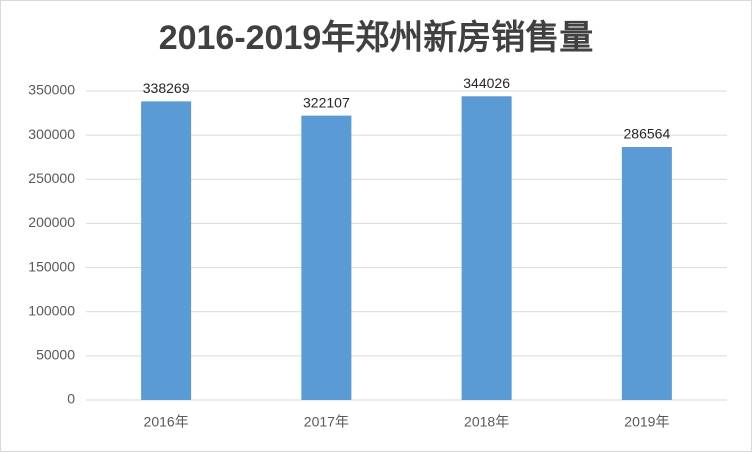  What do you see at coordinates (646, 422) in the screenshot?
I see `x-tick-label: 2019年` at bounding box center [646, 422].